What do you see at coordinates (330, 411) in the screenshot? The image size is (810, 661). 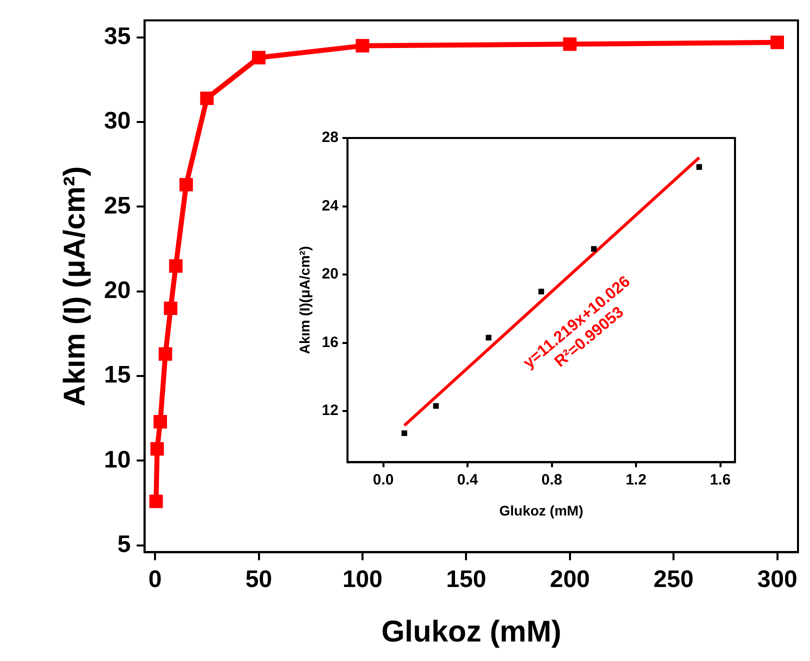 I see `y-tick-label: 12` at bounding box center [330, 411].